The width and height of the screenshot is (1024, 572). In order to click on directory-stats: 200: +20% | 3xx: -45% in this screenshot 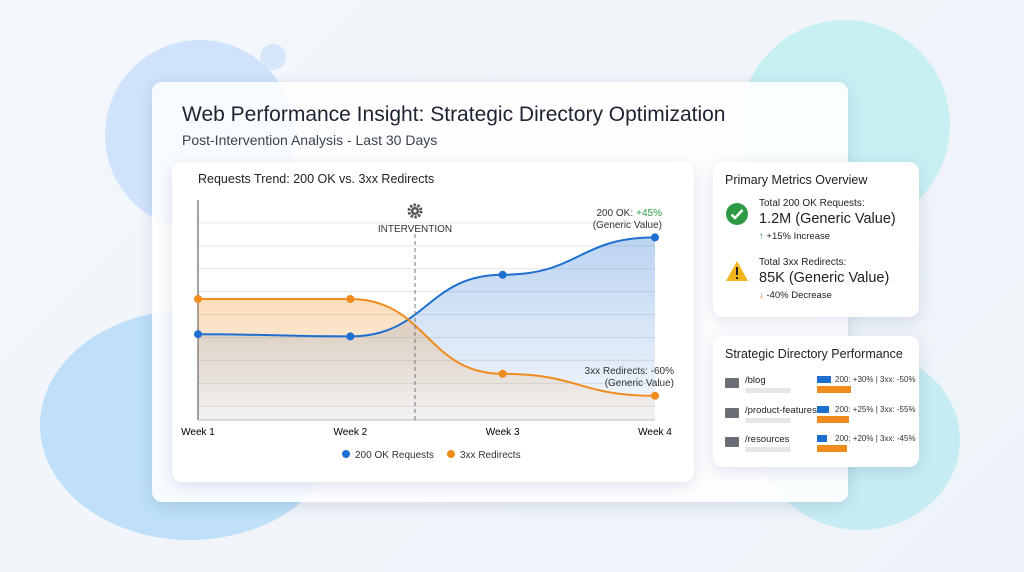, I will do `click(875, 438)`.